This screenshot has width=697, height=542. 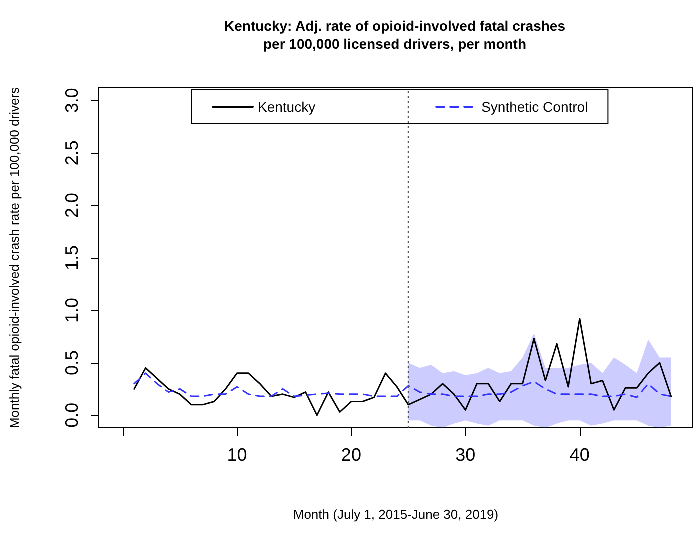 What do you see at coordinates (580, 455) in the screenshot?
I see `x-tick-label: 40` at bounding box center [580, 455].